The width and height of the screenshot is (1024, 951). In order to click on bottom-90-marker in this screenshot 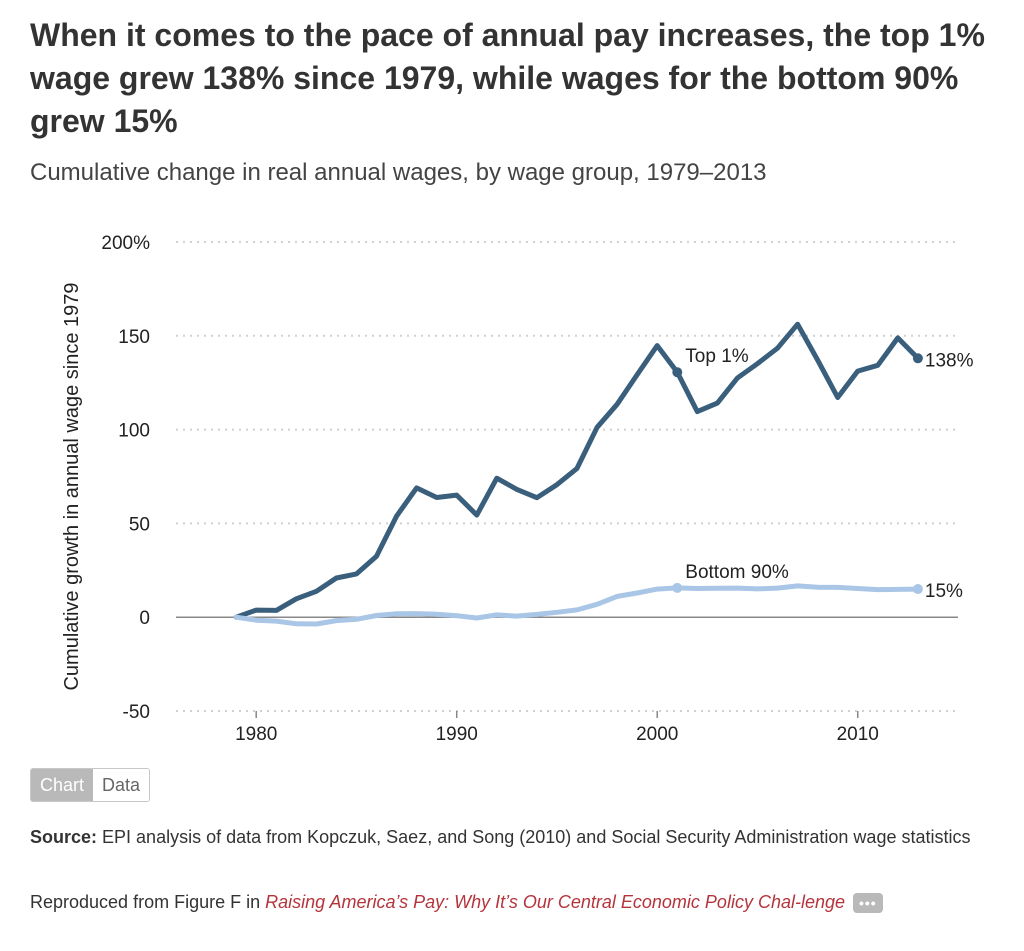, I will do `click(677, 587)`.